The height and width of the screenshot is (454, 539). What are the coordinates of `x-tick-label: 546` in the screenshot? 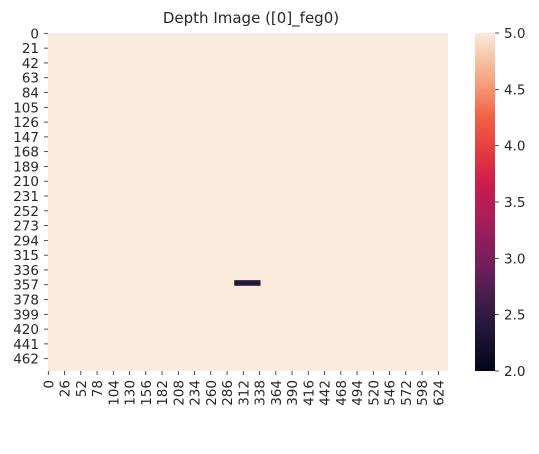 It's located at (391, 393).